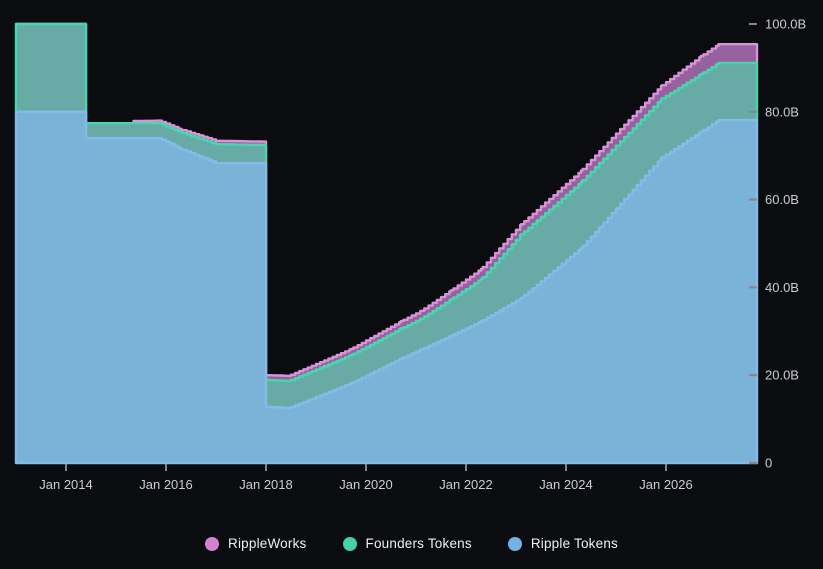 The width and height of the screenshot is (823, 569). Describe the element at coordinates (418, 543) in the screenshot. I see `legend-label: Founders Tokens` at that location.